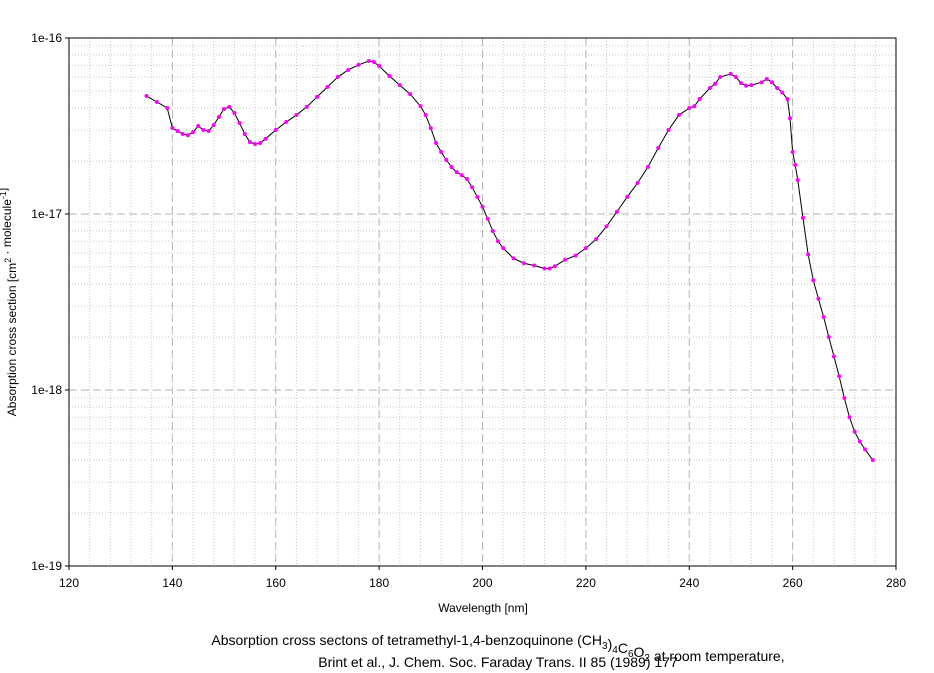 This screenshot has width=934, height=673. Describe the element at coordinates (793, 583) in the screenshot. I see `x-tick-label: 260` at that location.